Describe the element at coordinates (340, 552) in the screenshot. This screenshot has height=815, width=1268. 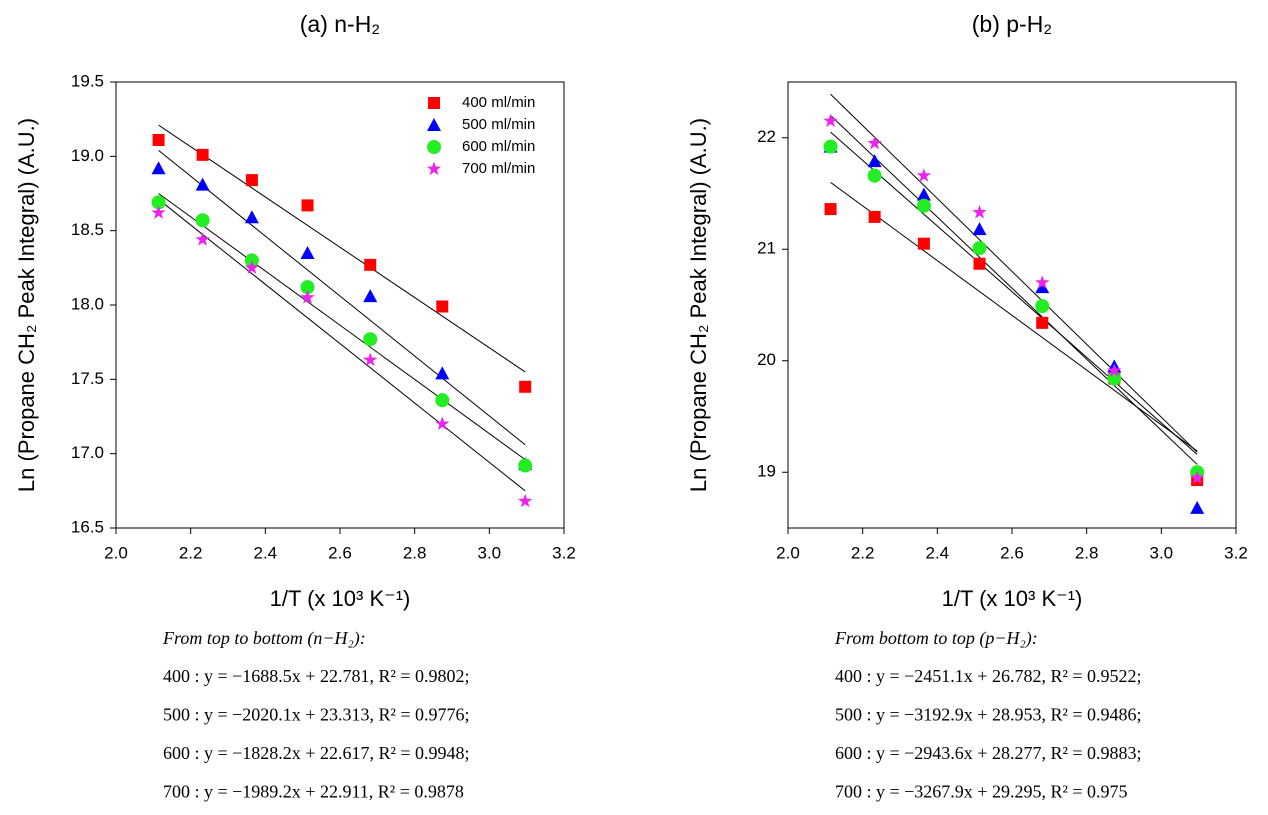
I see `x-tick-label: 2.6` at that location.